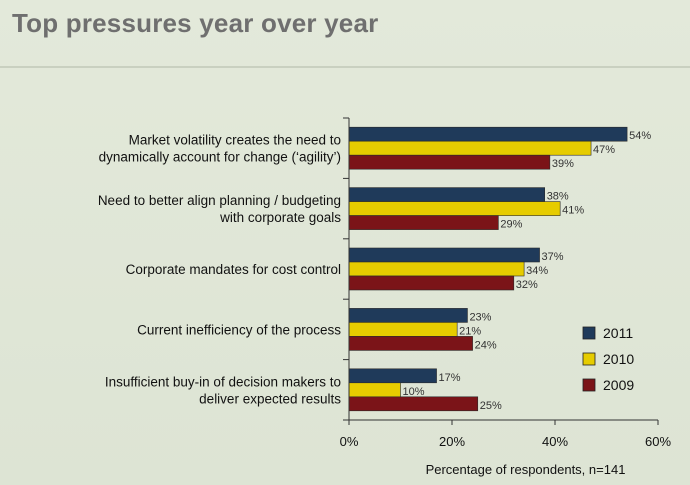  I want to click on legend-swatch-2009, so click(589, 385).